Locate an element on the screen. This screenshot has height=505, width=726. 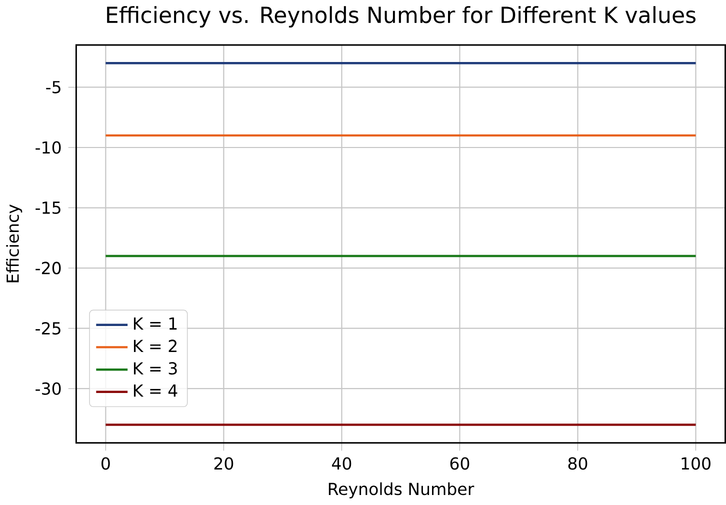
legend-label: K = 4 is located at coordinates (156, 390).